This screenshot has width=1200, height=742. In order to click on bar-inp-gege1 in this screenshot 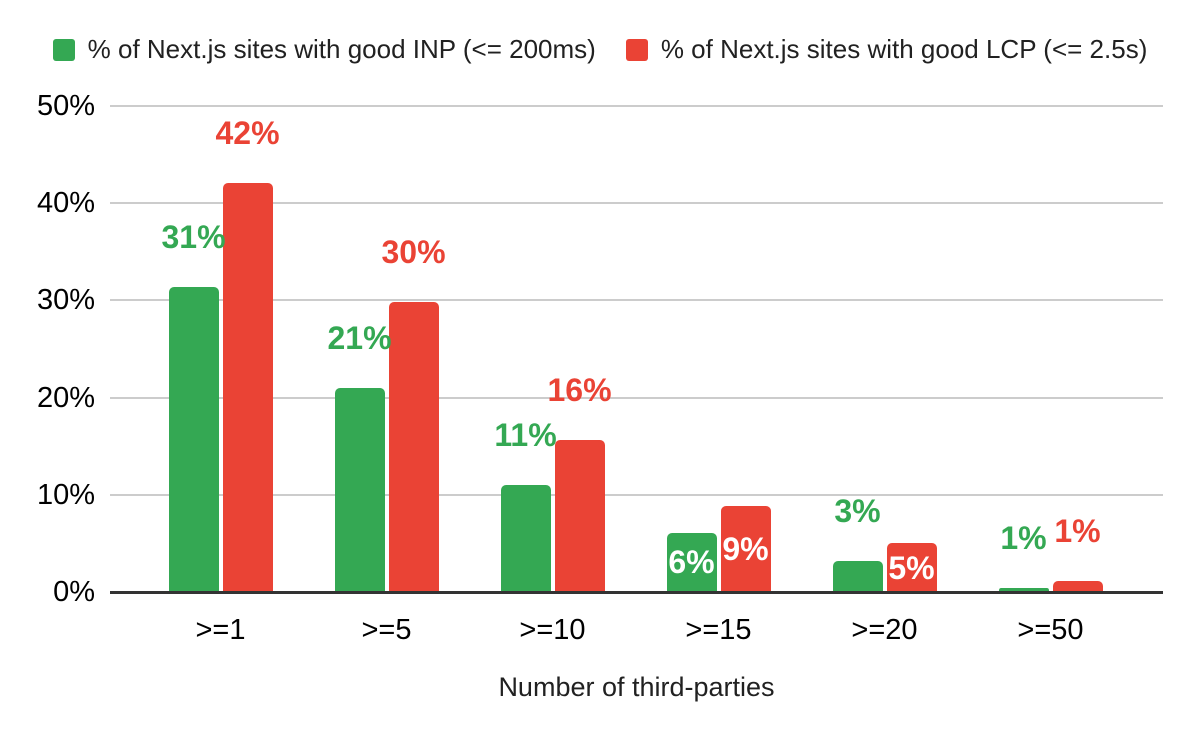, I will do `click(193, 439)`.